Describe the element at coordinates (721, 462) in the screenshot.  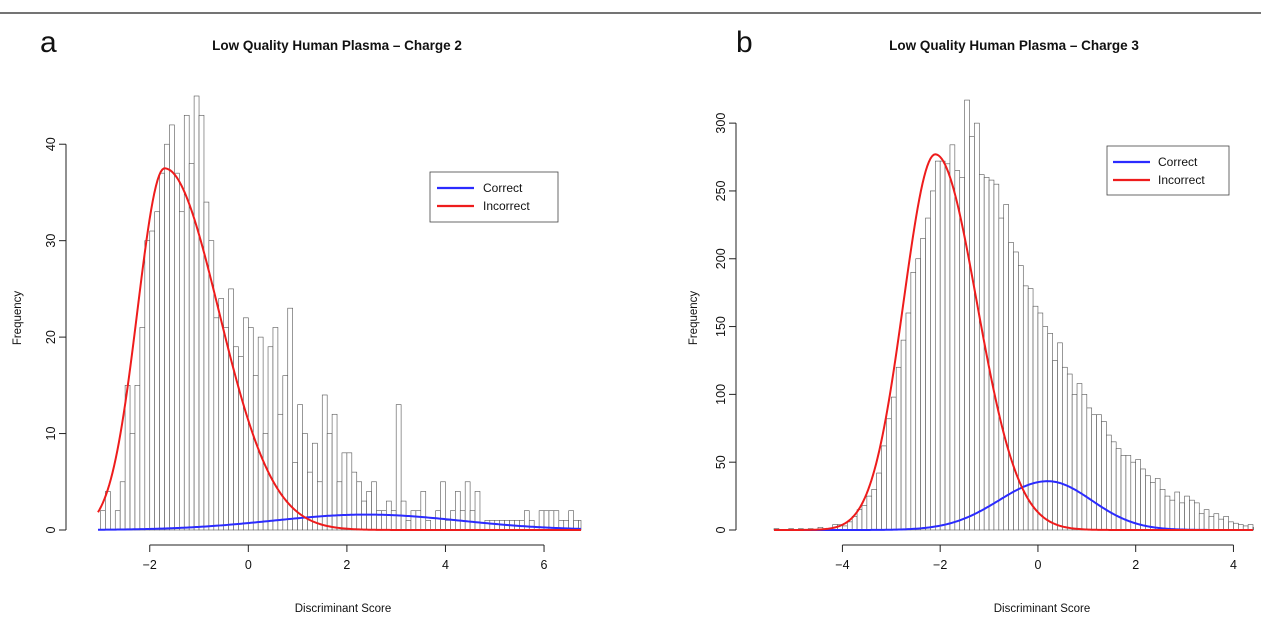
I see `y-tick-label: 50` at that location.